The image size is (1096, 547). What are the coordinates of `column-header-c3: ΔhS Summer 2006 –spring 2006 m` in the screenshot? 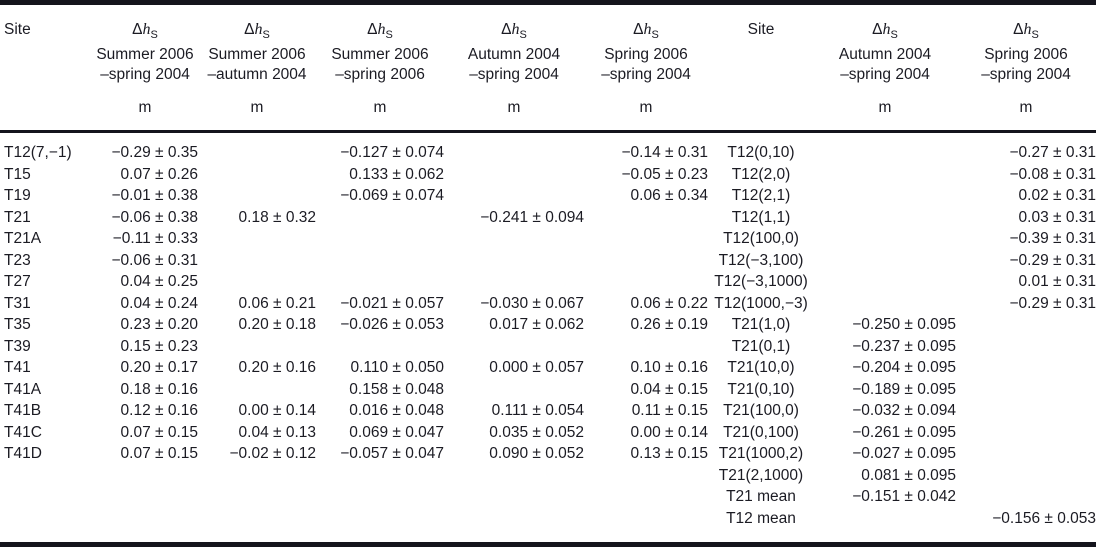 It's located at (380, 68).